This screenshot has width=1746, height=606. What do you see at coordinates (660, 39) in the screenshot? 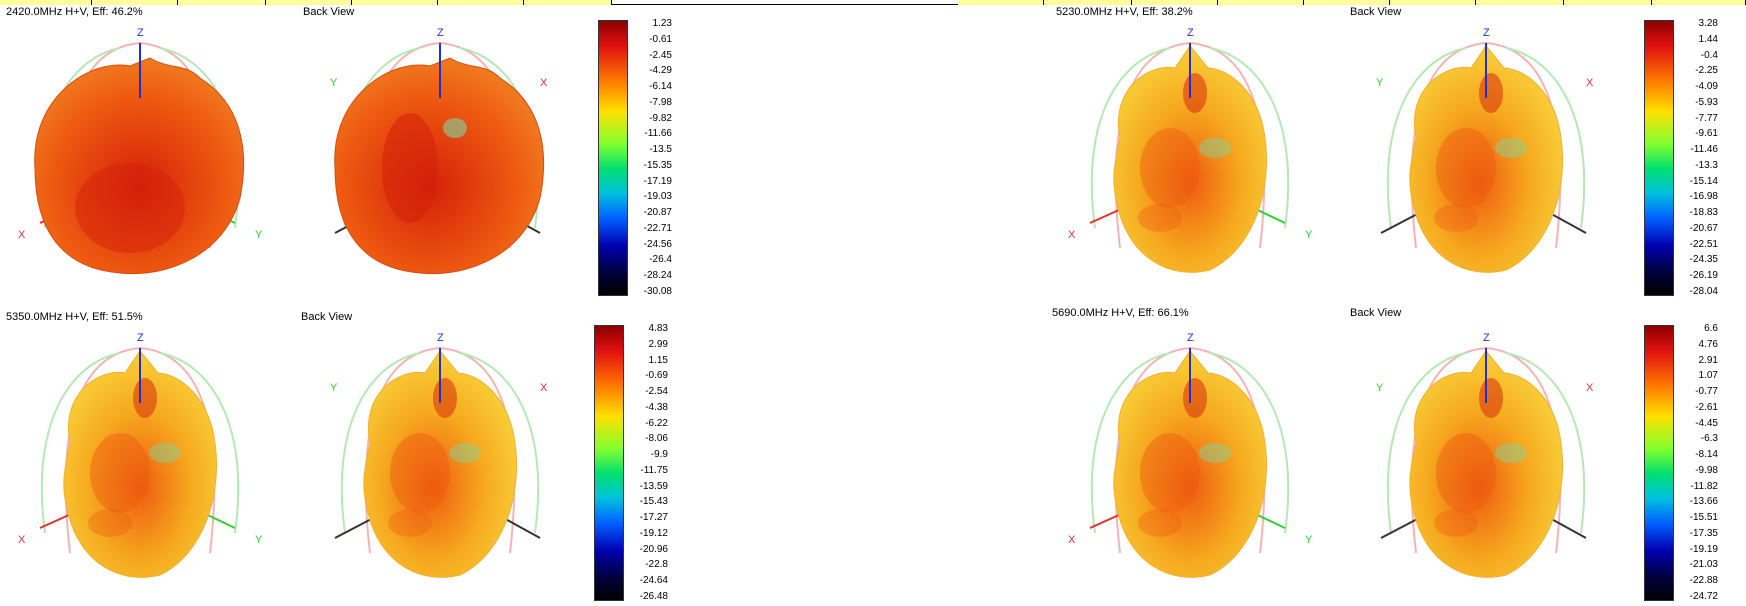
I see `scale-tick-label: -0.61` at bounding box center [660, 39].